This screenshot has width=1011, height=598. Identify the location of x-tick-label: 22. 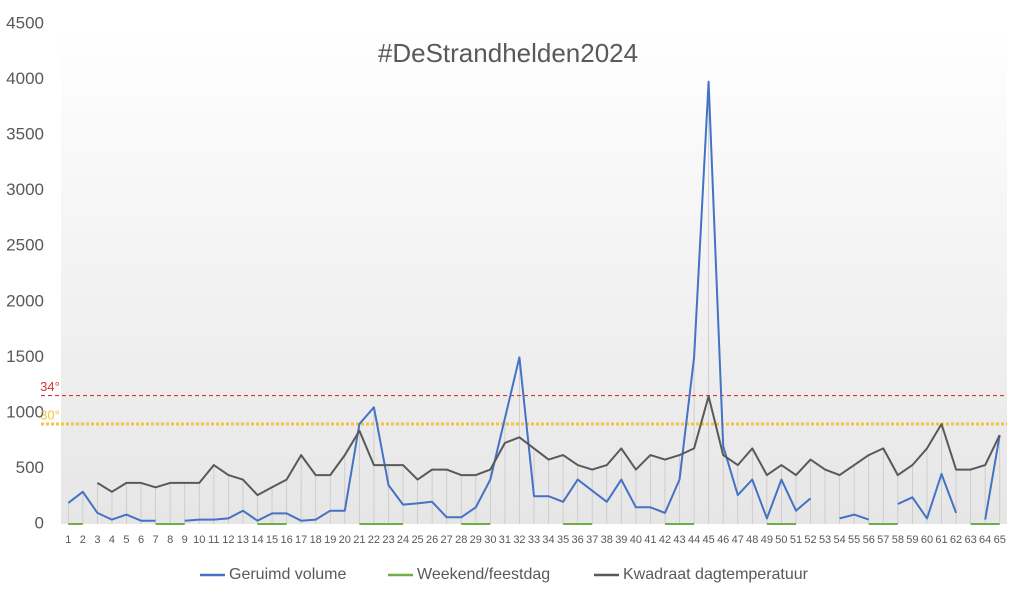
(374, 540).